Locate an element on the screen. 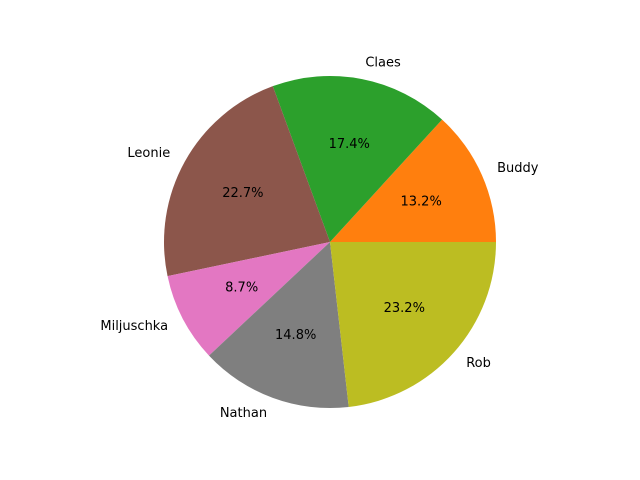  pie-slice-leonie is located at coordinates (247, 181).